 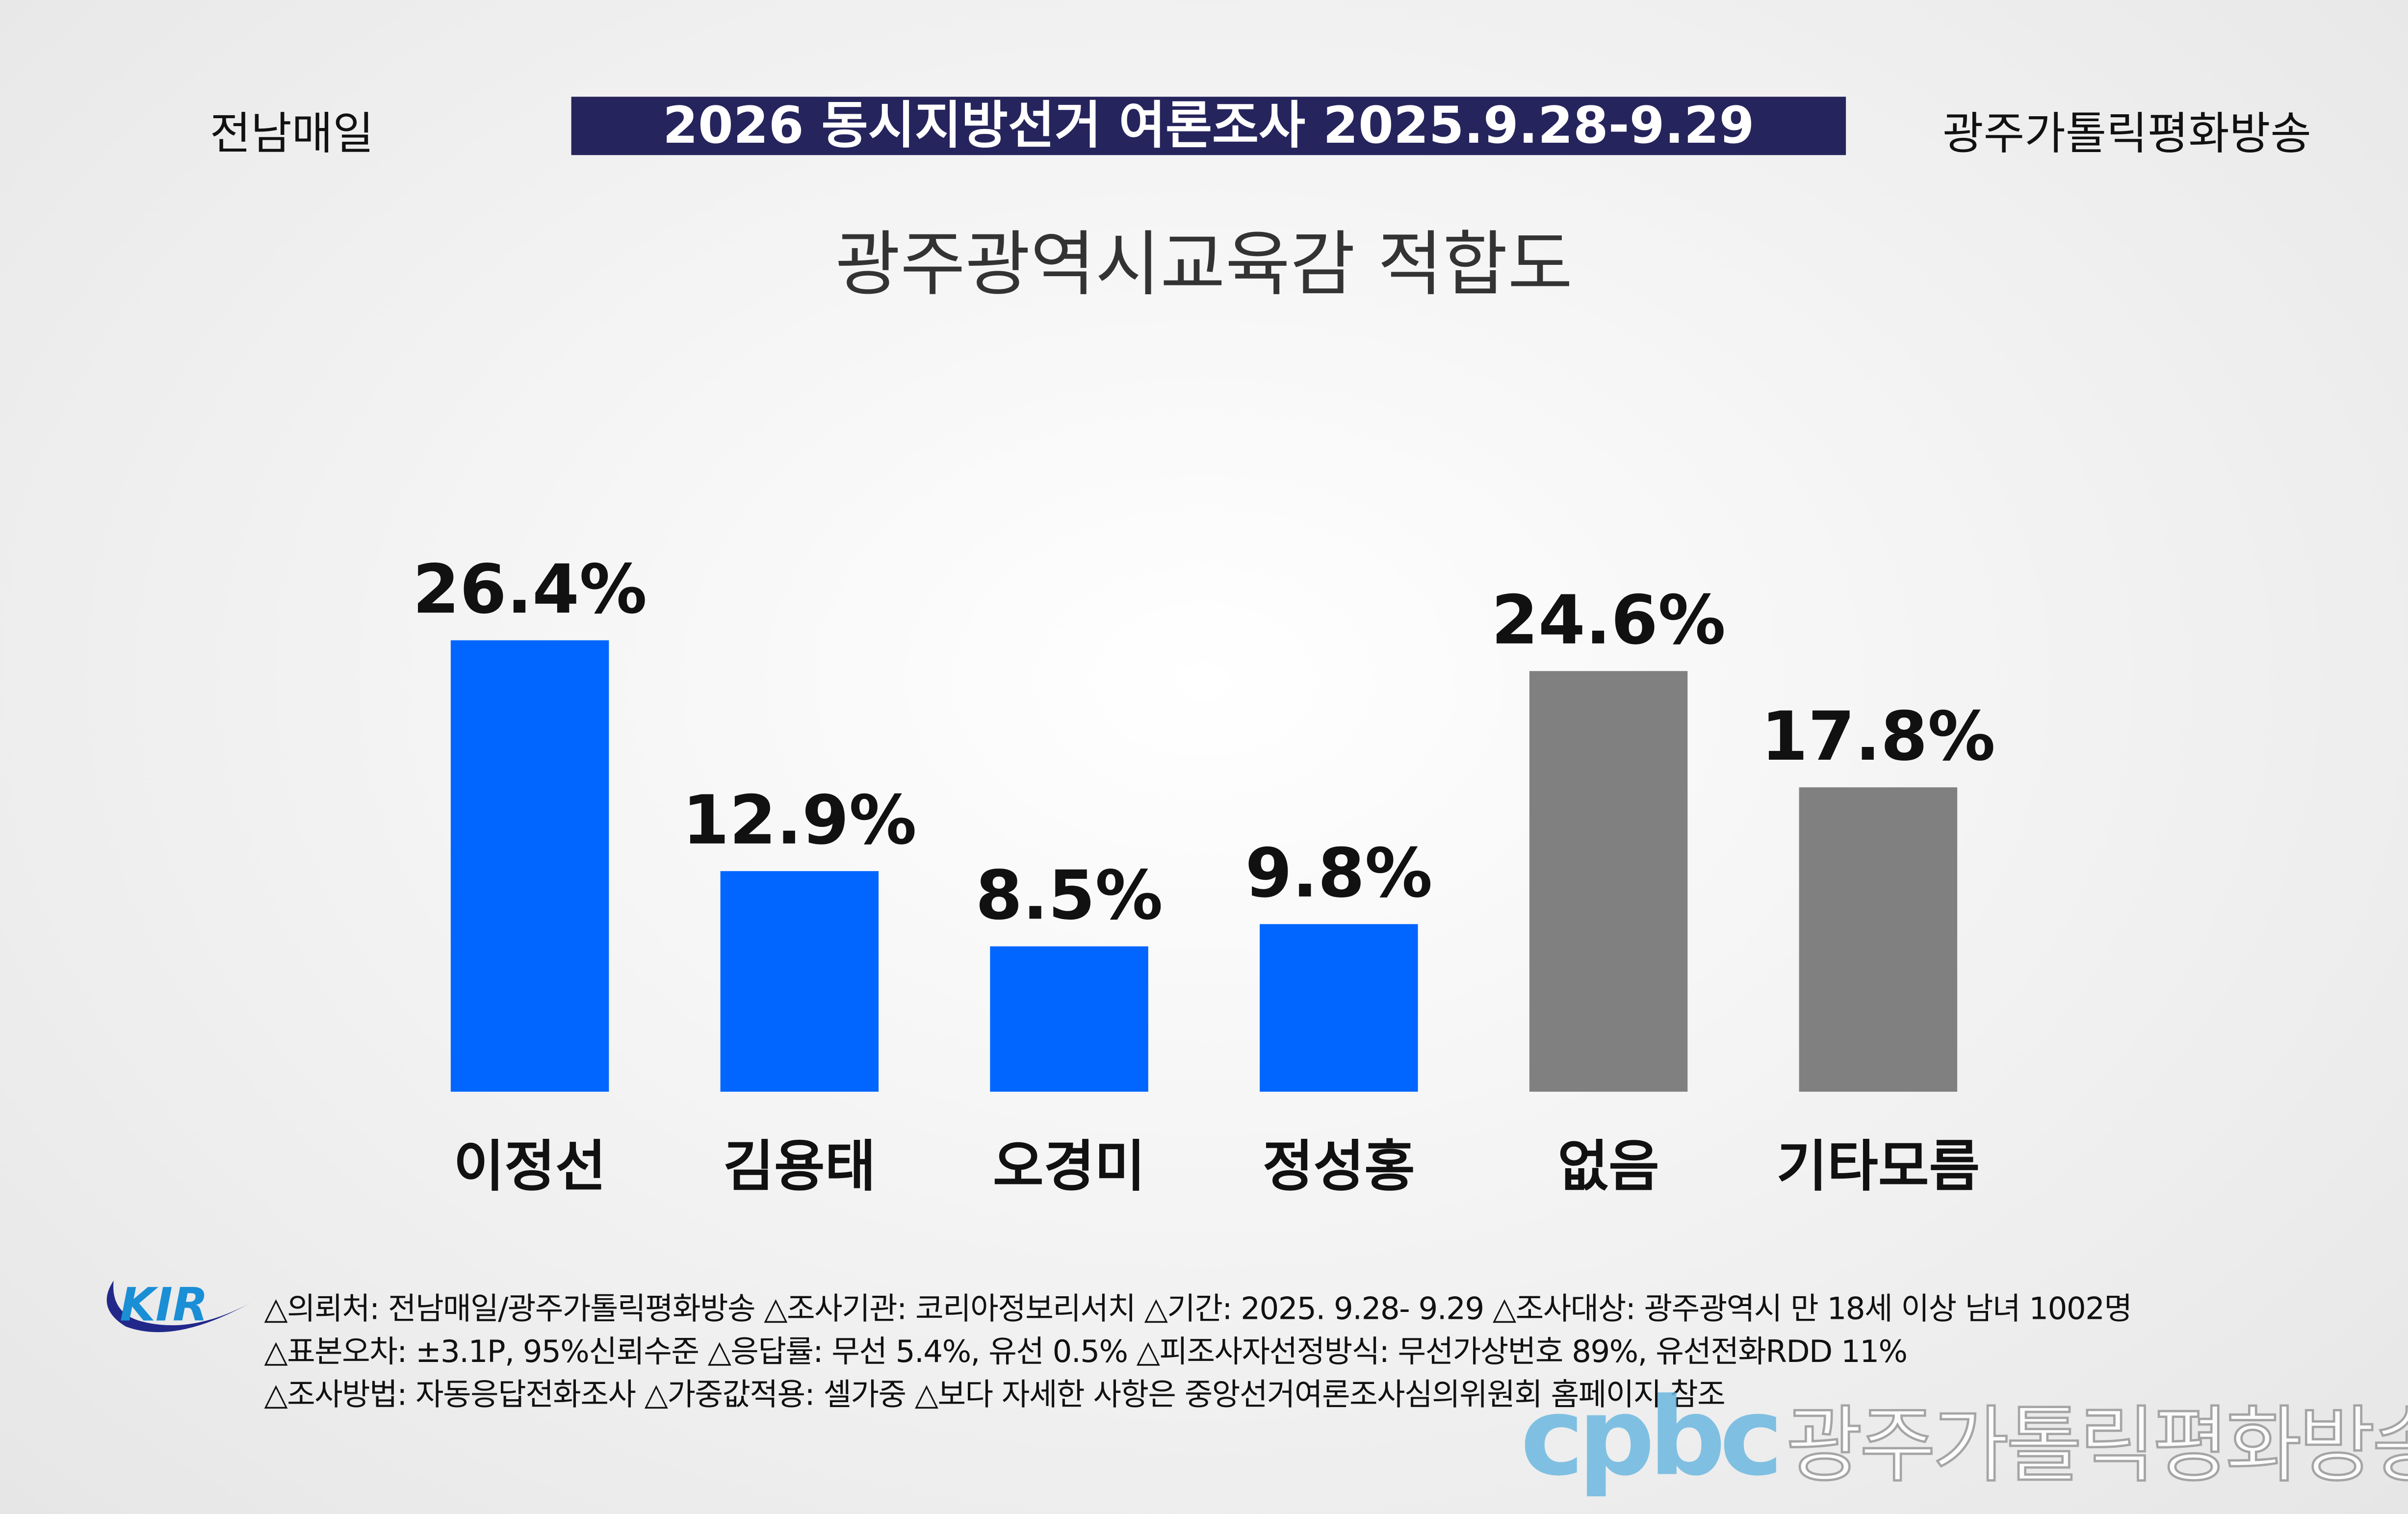 I want to click on category-label: 김용태, so click(x=799, y=1166).